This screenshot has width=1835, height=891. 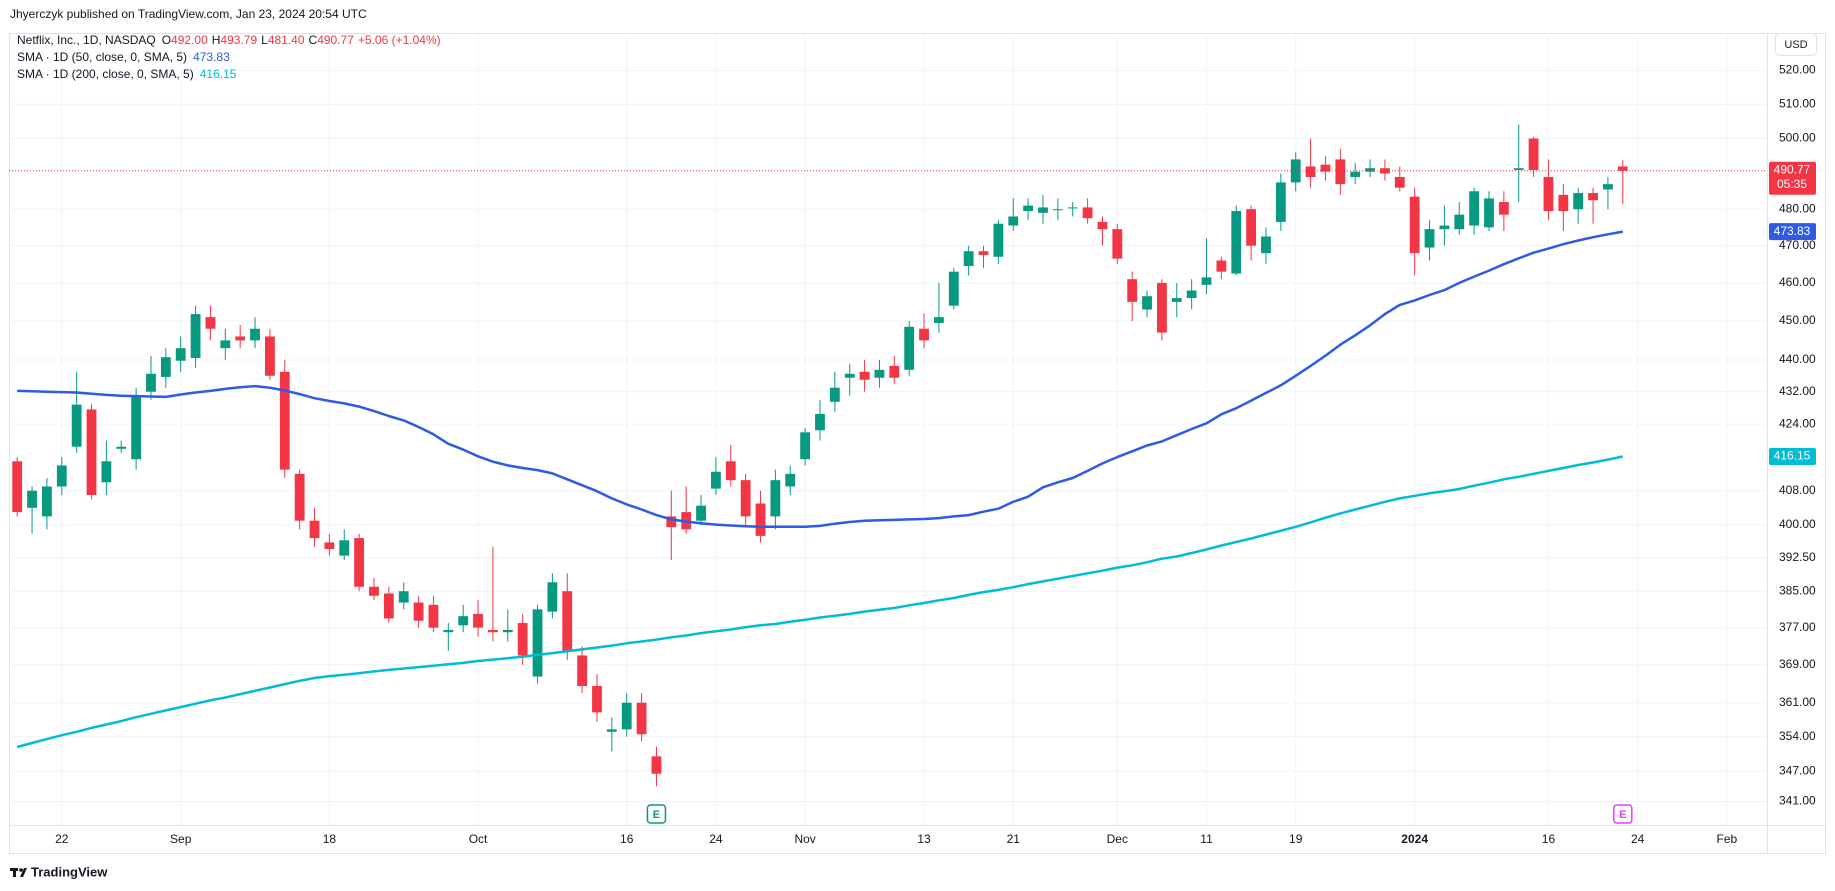 What do you see at coordinates (1797, 770) in the screenshot?
I see `y-tick-label: 347.00` at bounding box center [1797, 770].